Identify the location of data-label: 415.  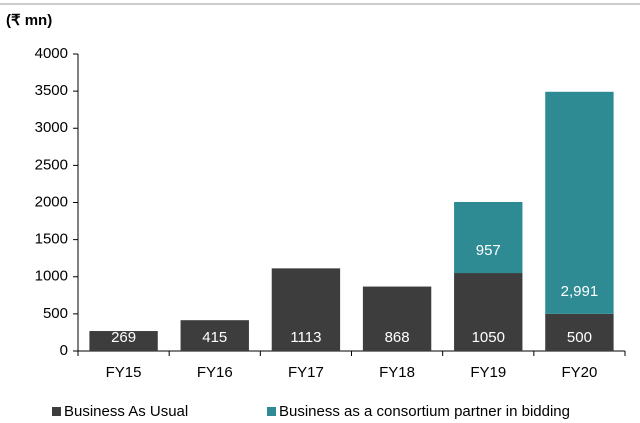
(214, 337).